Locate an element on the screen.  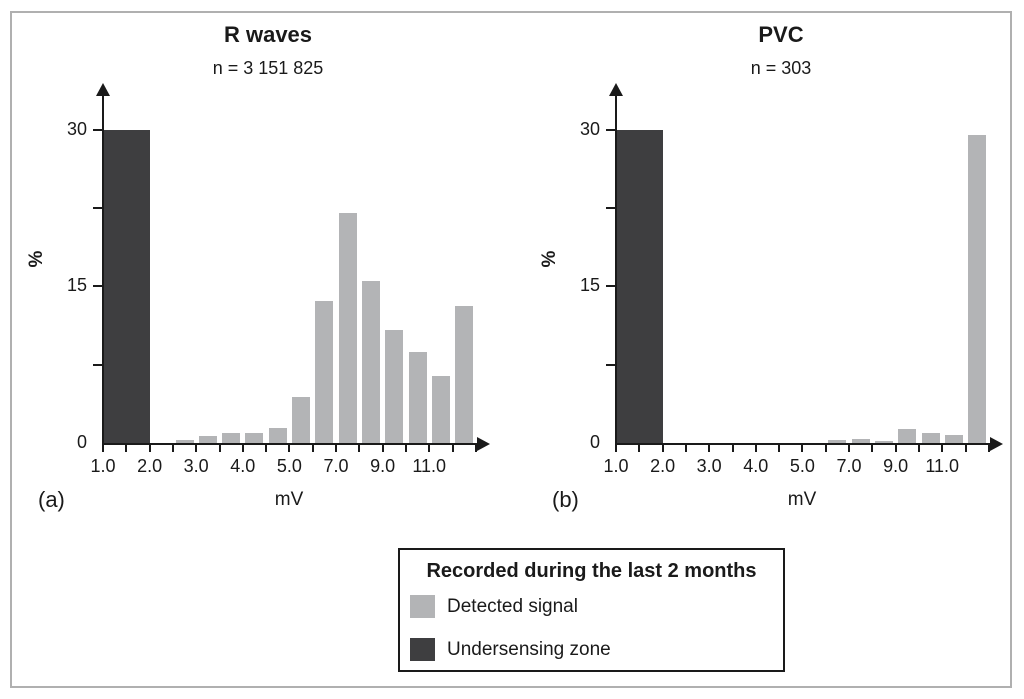
legend-item-detected-signal: Detected signal is located at coordinates (494, 606).